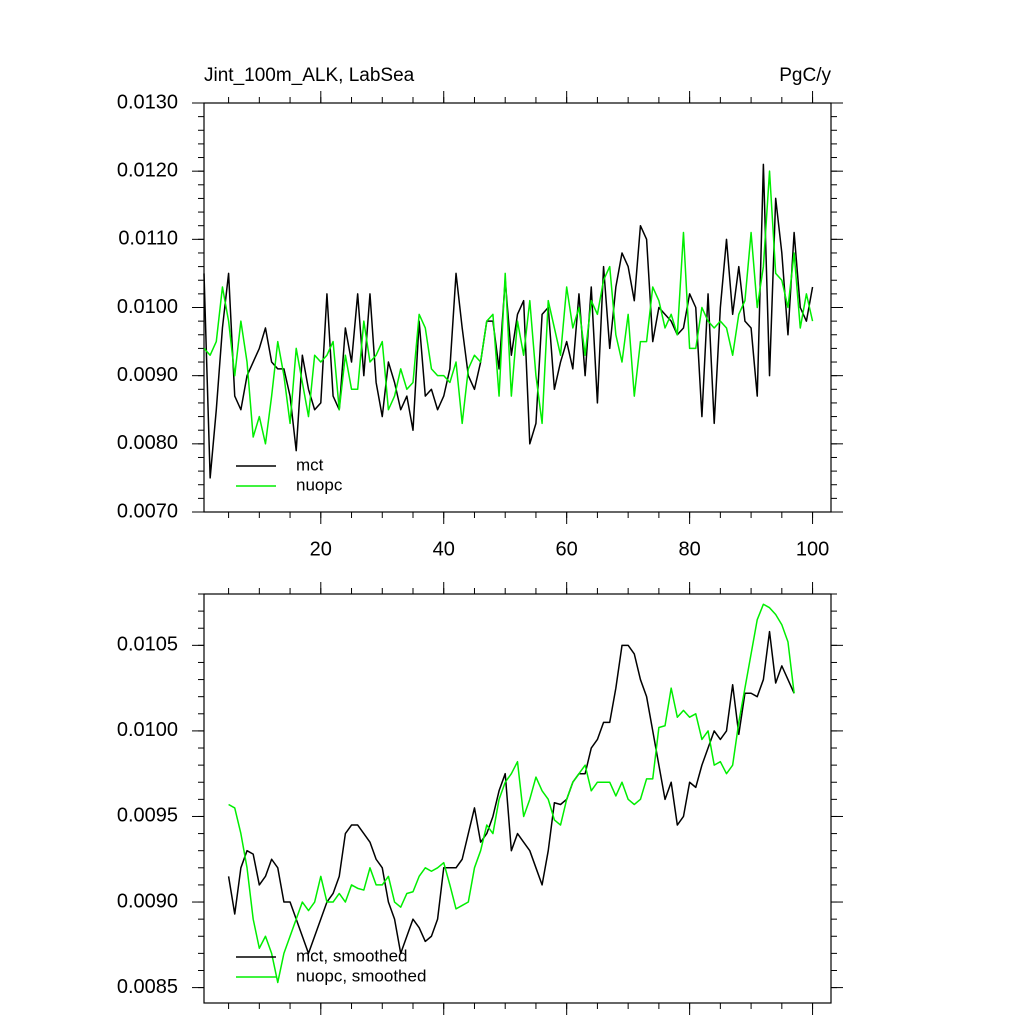 The width and height of the screenshot is (1024, 1024). Describe the element at coordinates (805, 75) in the screenshot. I see `units-label: PgC/y` at that location.